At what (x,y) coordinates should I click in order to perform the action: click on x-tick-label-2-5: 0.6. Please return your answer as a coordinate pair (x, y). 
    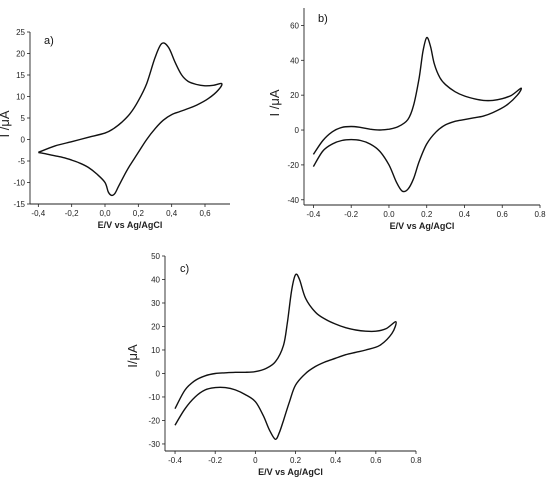
    Looking at the image, I should click on (376, 460).